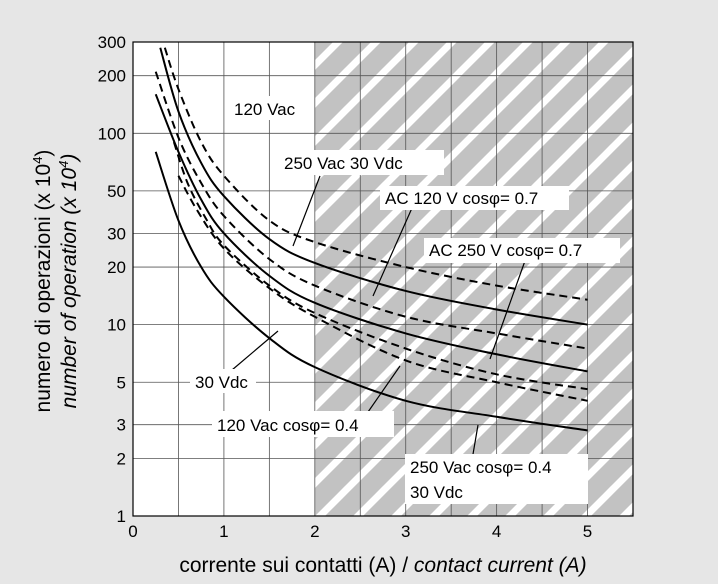 The height and width of the screenshot is (584, 718). What do you see at coordinates (116, 267) in the screenshot?
I see `y-tick-label: 20` at bounding box center [116, 267].